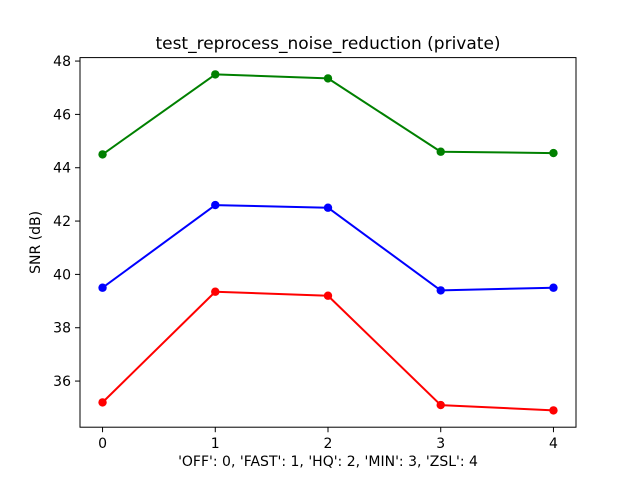 This screenshot has height=480, width=640. What do you see at coordinates (102, 444) in the screenshot?
I see `x-tick-label: 0` at bounding box center [102, 444].